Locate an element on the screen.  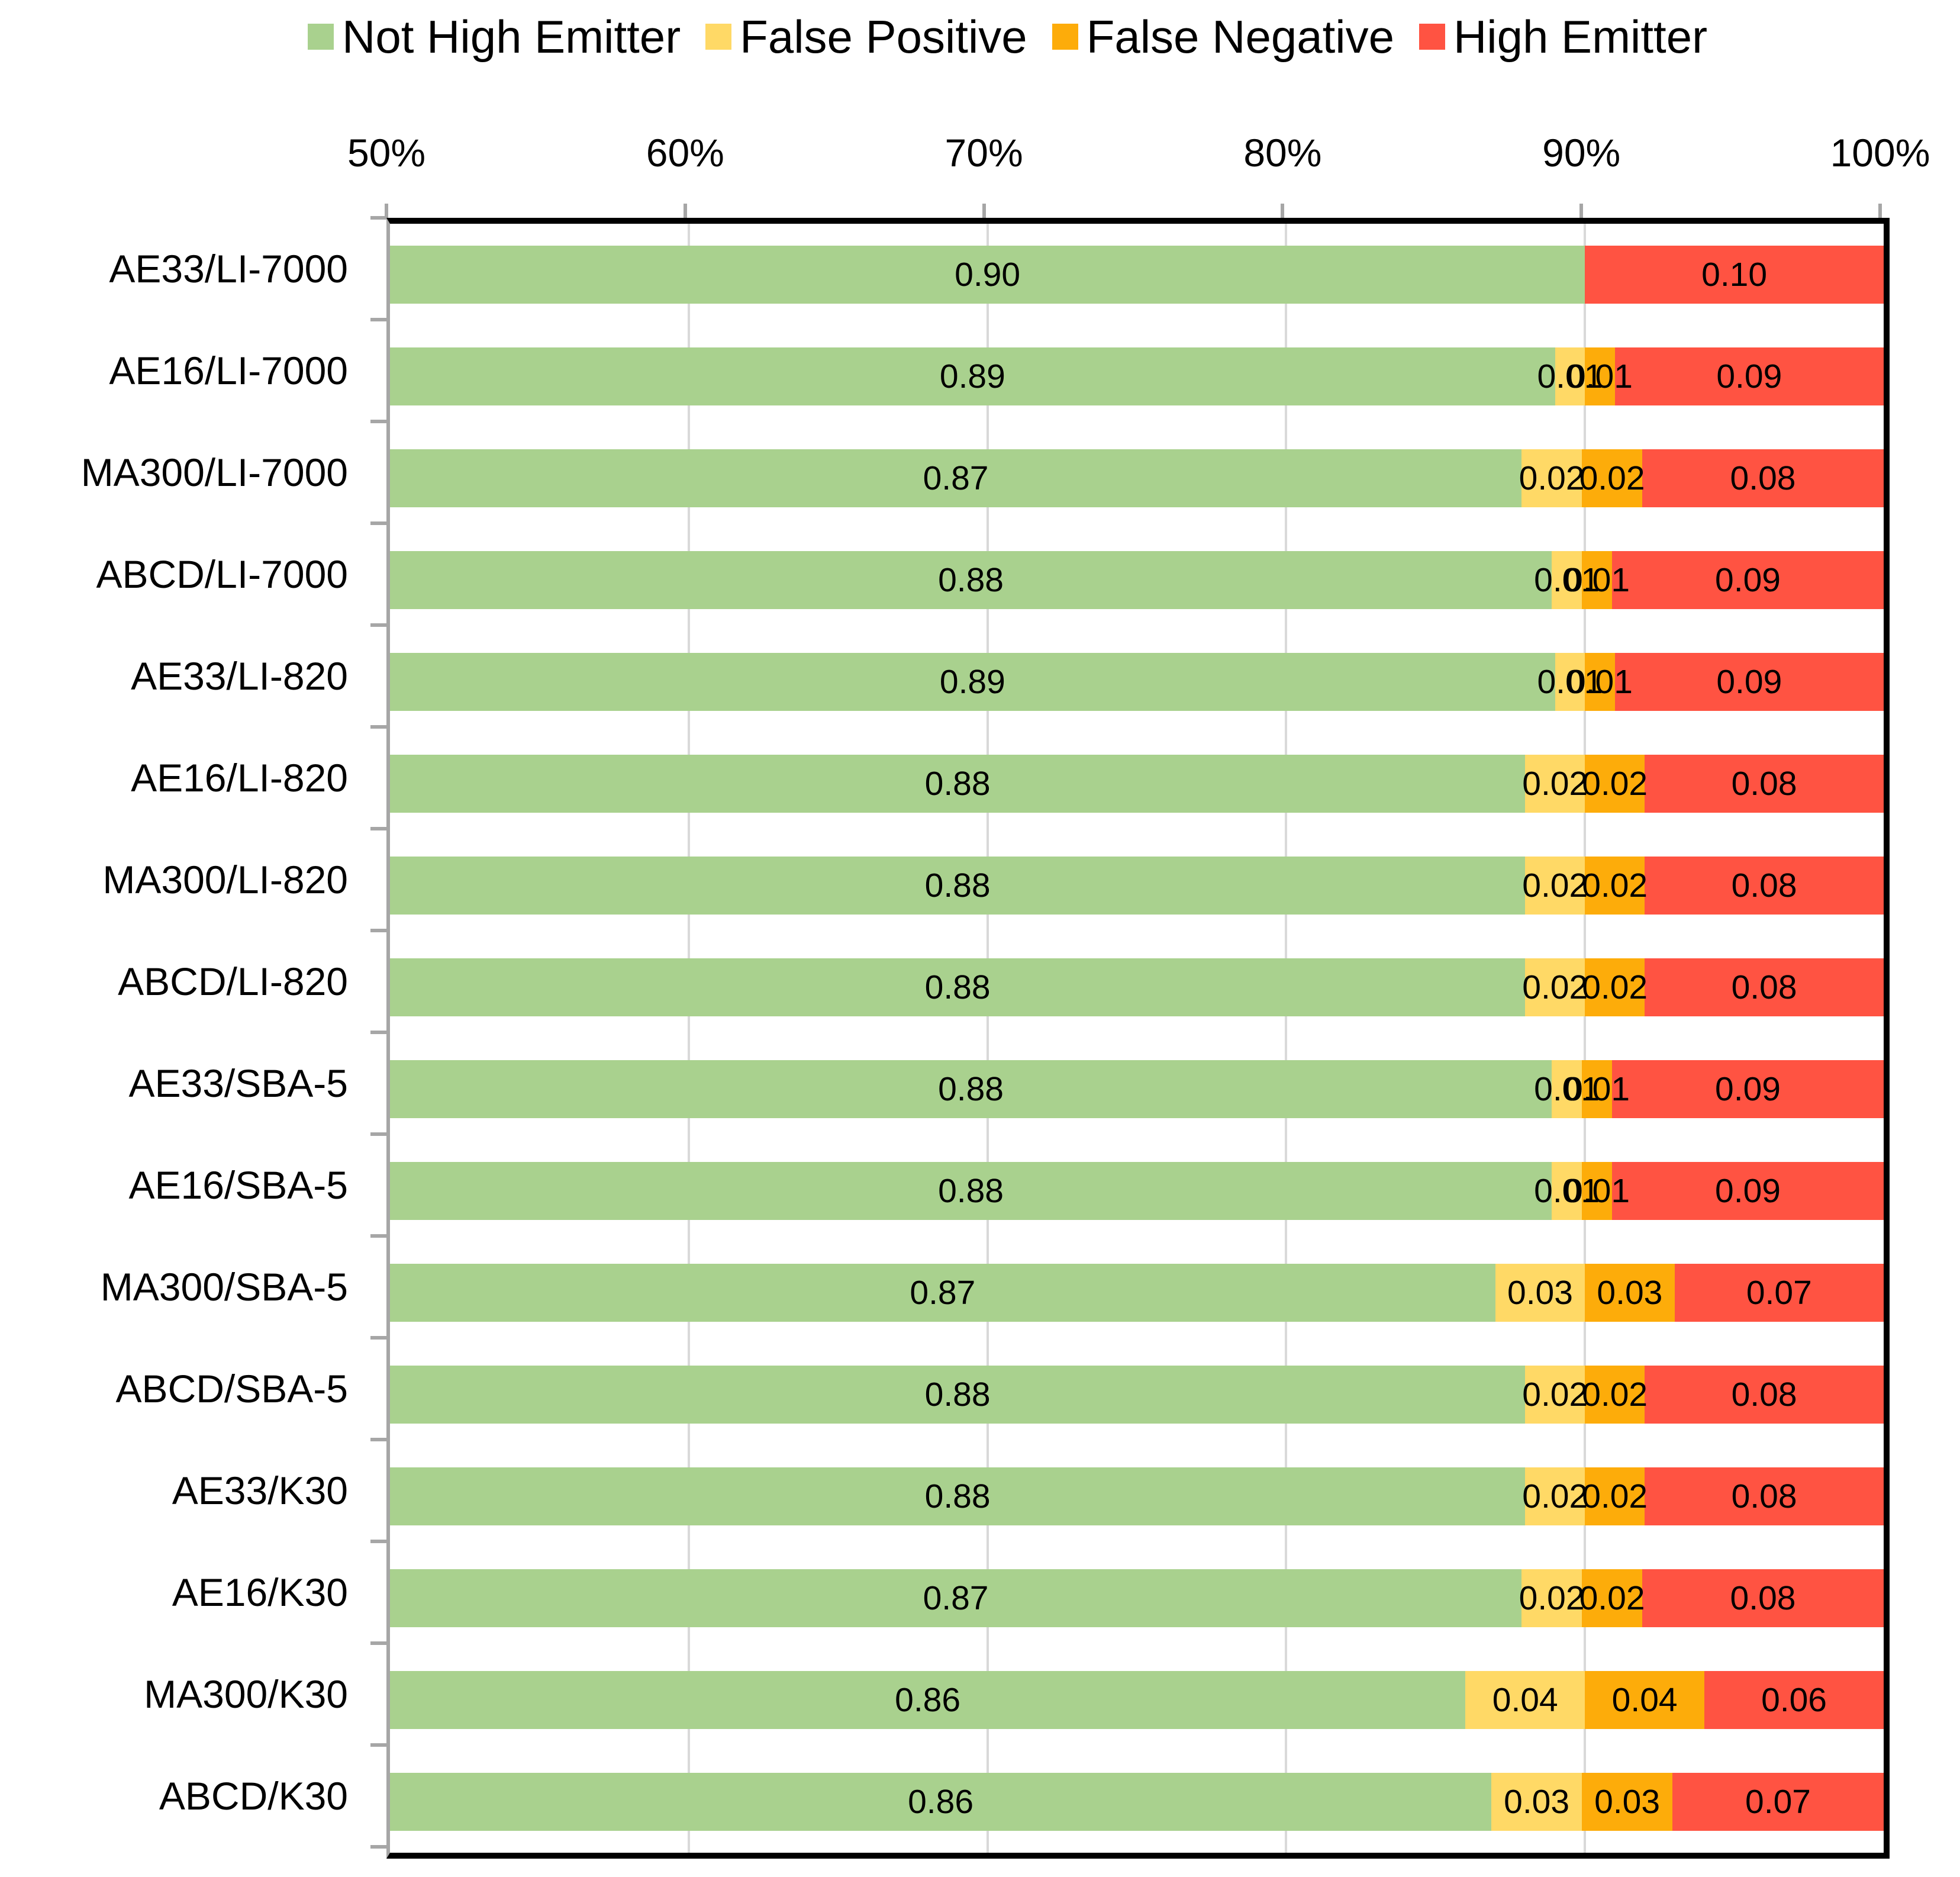
x-axis-tick-label: 80% is located at coordinates (1282, 153).